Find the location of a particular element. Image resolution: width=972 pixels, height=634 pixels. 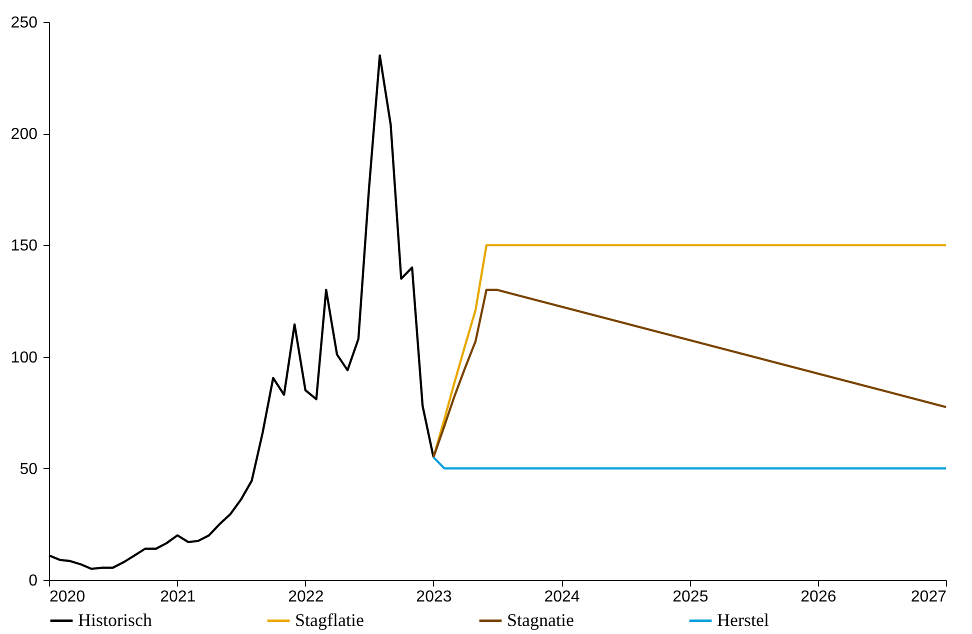

x-tick-label: 2027 is located at coordinates (928, 597).